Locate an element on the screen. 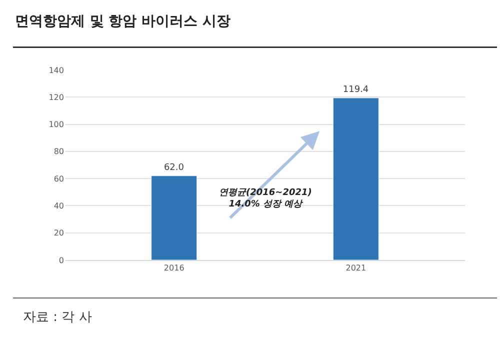  y-tick-label: 0 is located at coordinates (61, 260).